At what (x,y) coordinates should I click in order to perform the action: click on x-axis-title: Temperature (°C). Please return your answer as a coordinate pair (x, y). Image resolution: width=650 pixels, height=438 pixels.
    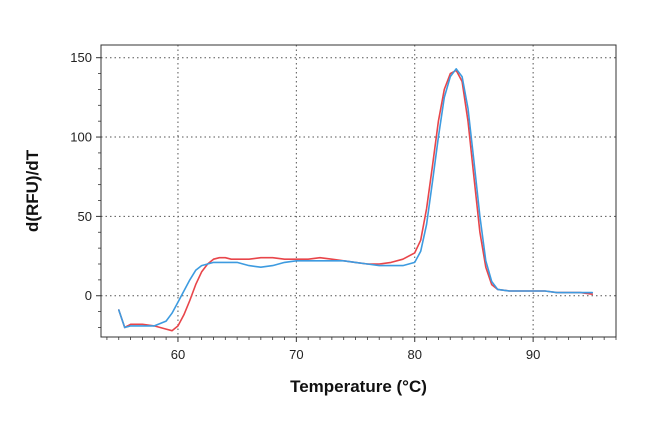
    Looking at the image, I should click on (358, 386).